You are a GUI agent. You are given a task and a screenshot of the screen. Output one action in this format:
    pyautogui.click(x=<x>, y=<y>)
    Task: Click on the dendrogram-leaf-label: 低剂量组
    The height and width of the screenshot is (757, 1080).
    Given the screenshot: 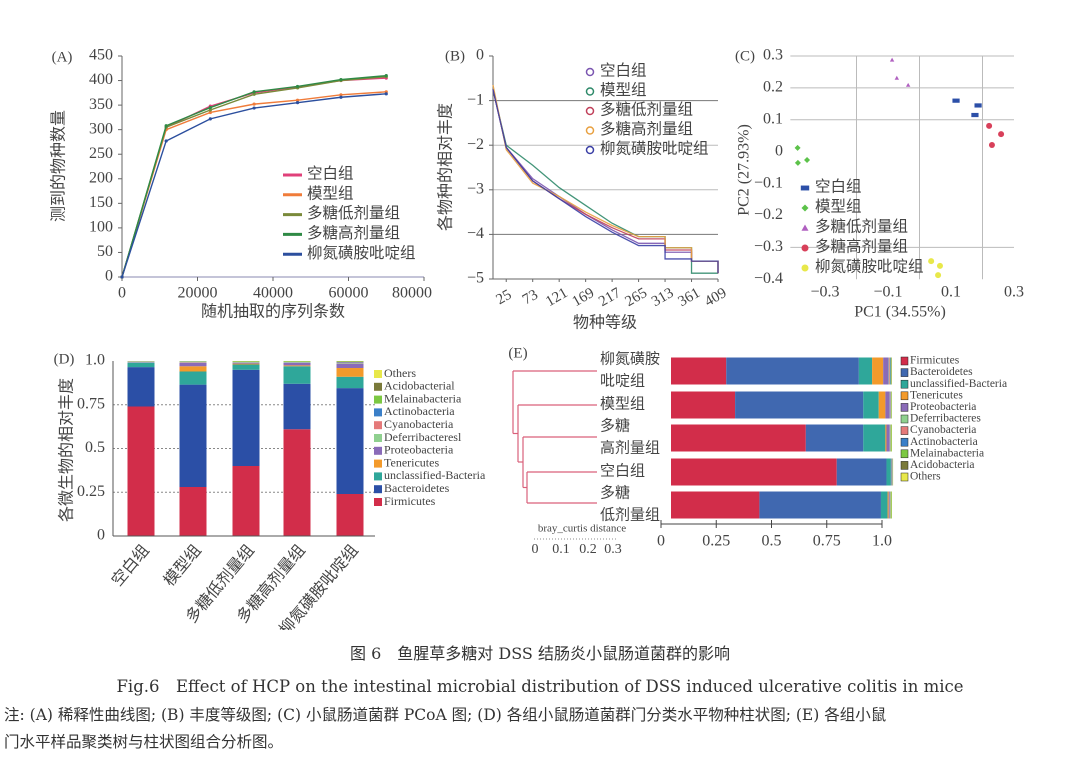 What is the action you would take?
    pyautogui.click(x=630, y=514)
    